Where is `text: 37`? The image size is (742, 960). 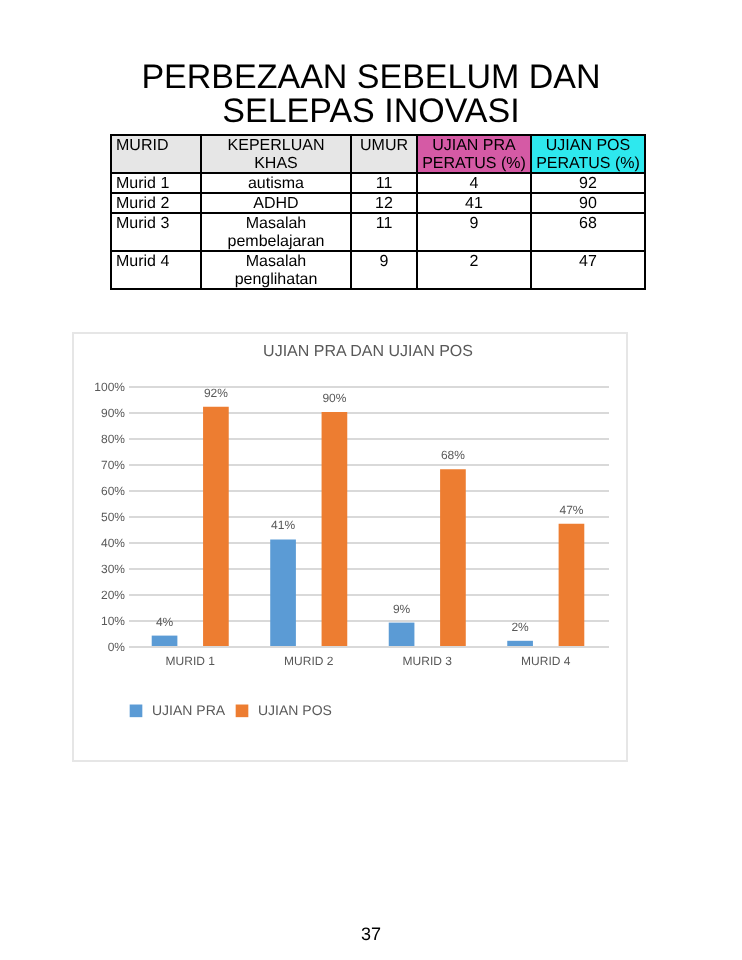
text: 37 is located at coordinates (370, 934).